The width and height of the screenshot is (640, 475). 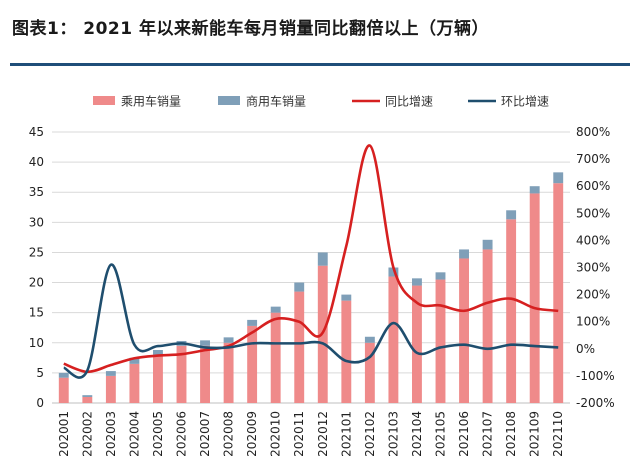 What do you see at coordinates (525, 102) in the screenshot?
I see `legend-label: 环比增速` at bounding box center [525, 102].